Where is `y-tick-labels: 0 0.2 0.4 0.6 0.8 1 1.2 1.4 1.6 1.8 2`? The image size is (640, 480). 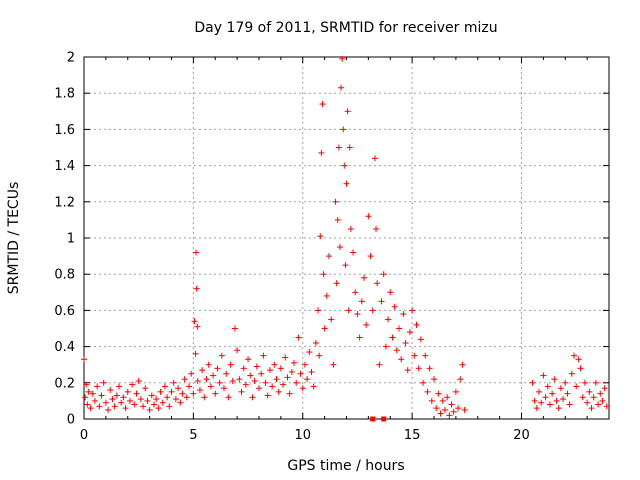
y-tick-labels: 0 0.2 0.4 0.6 0.8 1 1.2 1.4 1.6 1.8 2 is located at coordinates (64, 239).